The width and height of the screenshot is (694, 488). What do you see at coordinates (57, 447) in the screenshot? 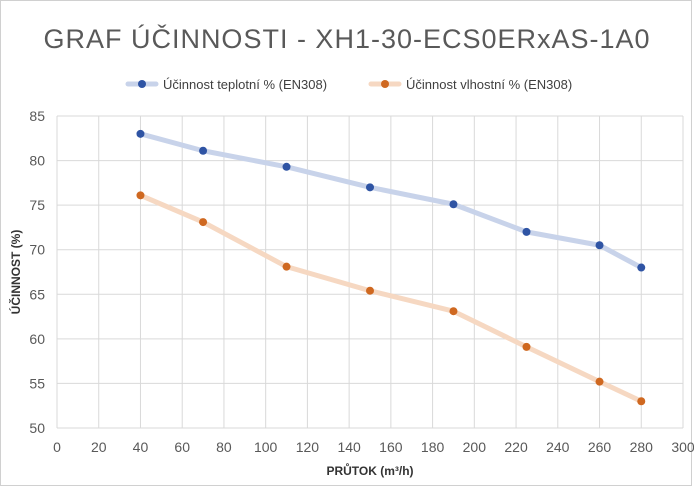
I see `x-tick-label: 0` at bounding box center [57, 447].